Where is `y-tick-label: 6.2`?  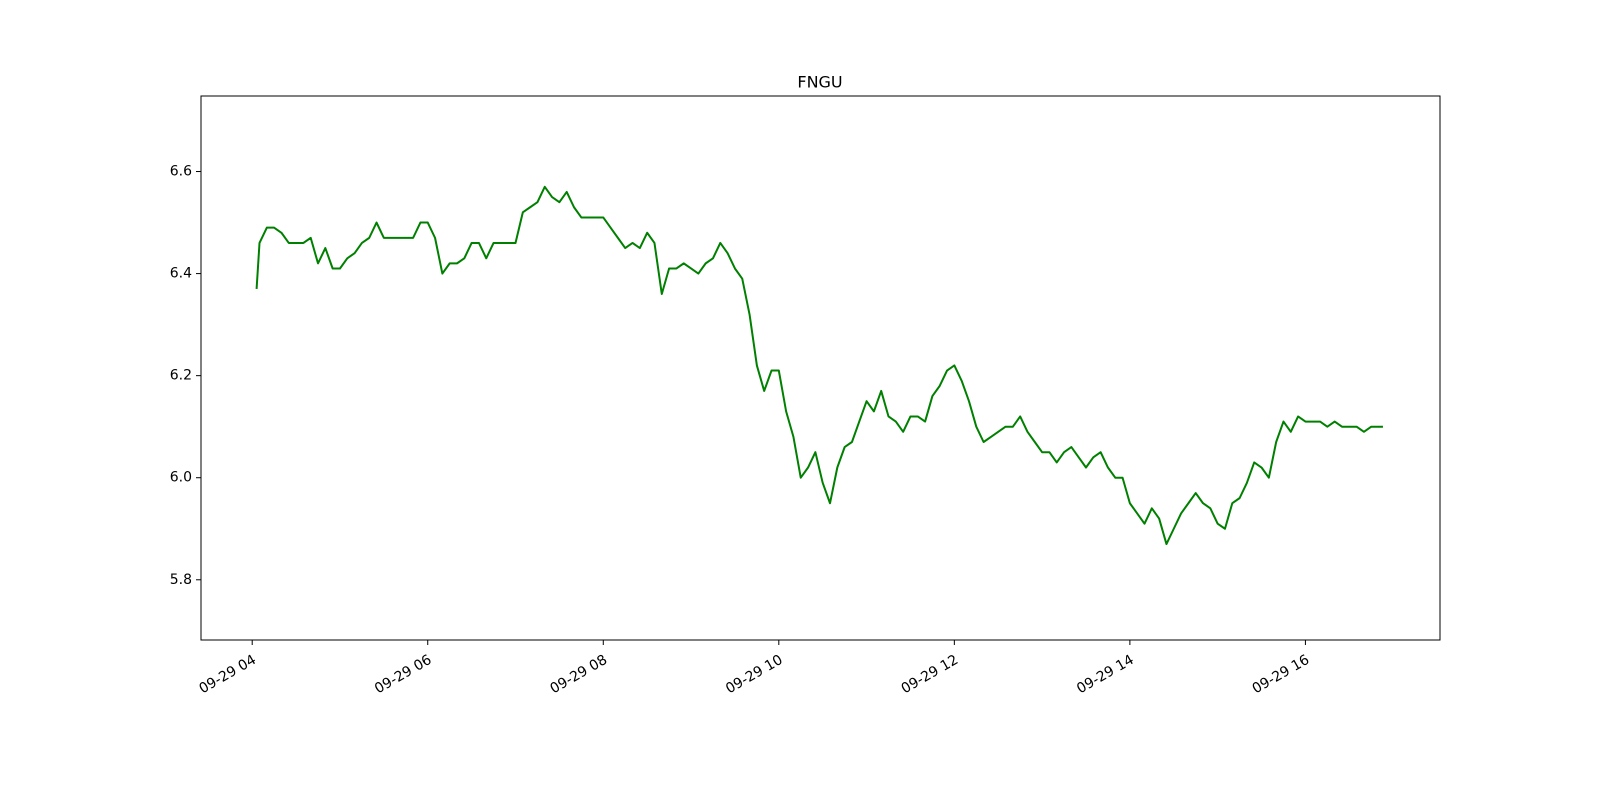 y-tick-label: 6.2 is located at coordinates (181, 376).